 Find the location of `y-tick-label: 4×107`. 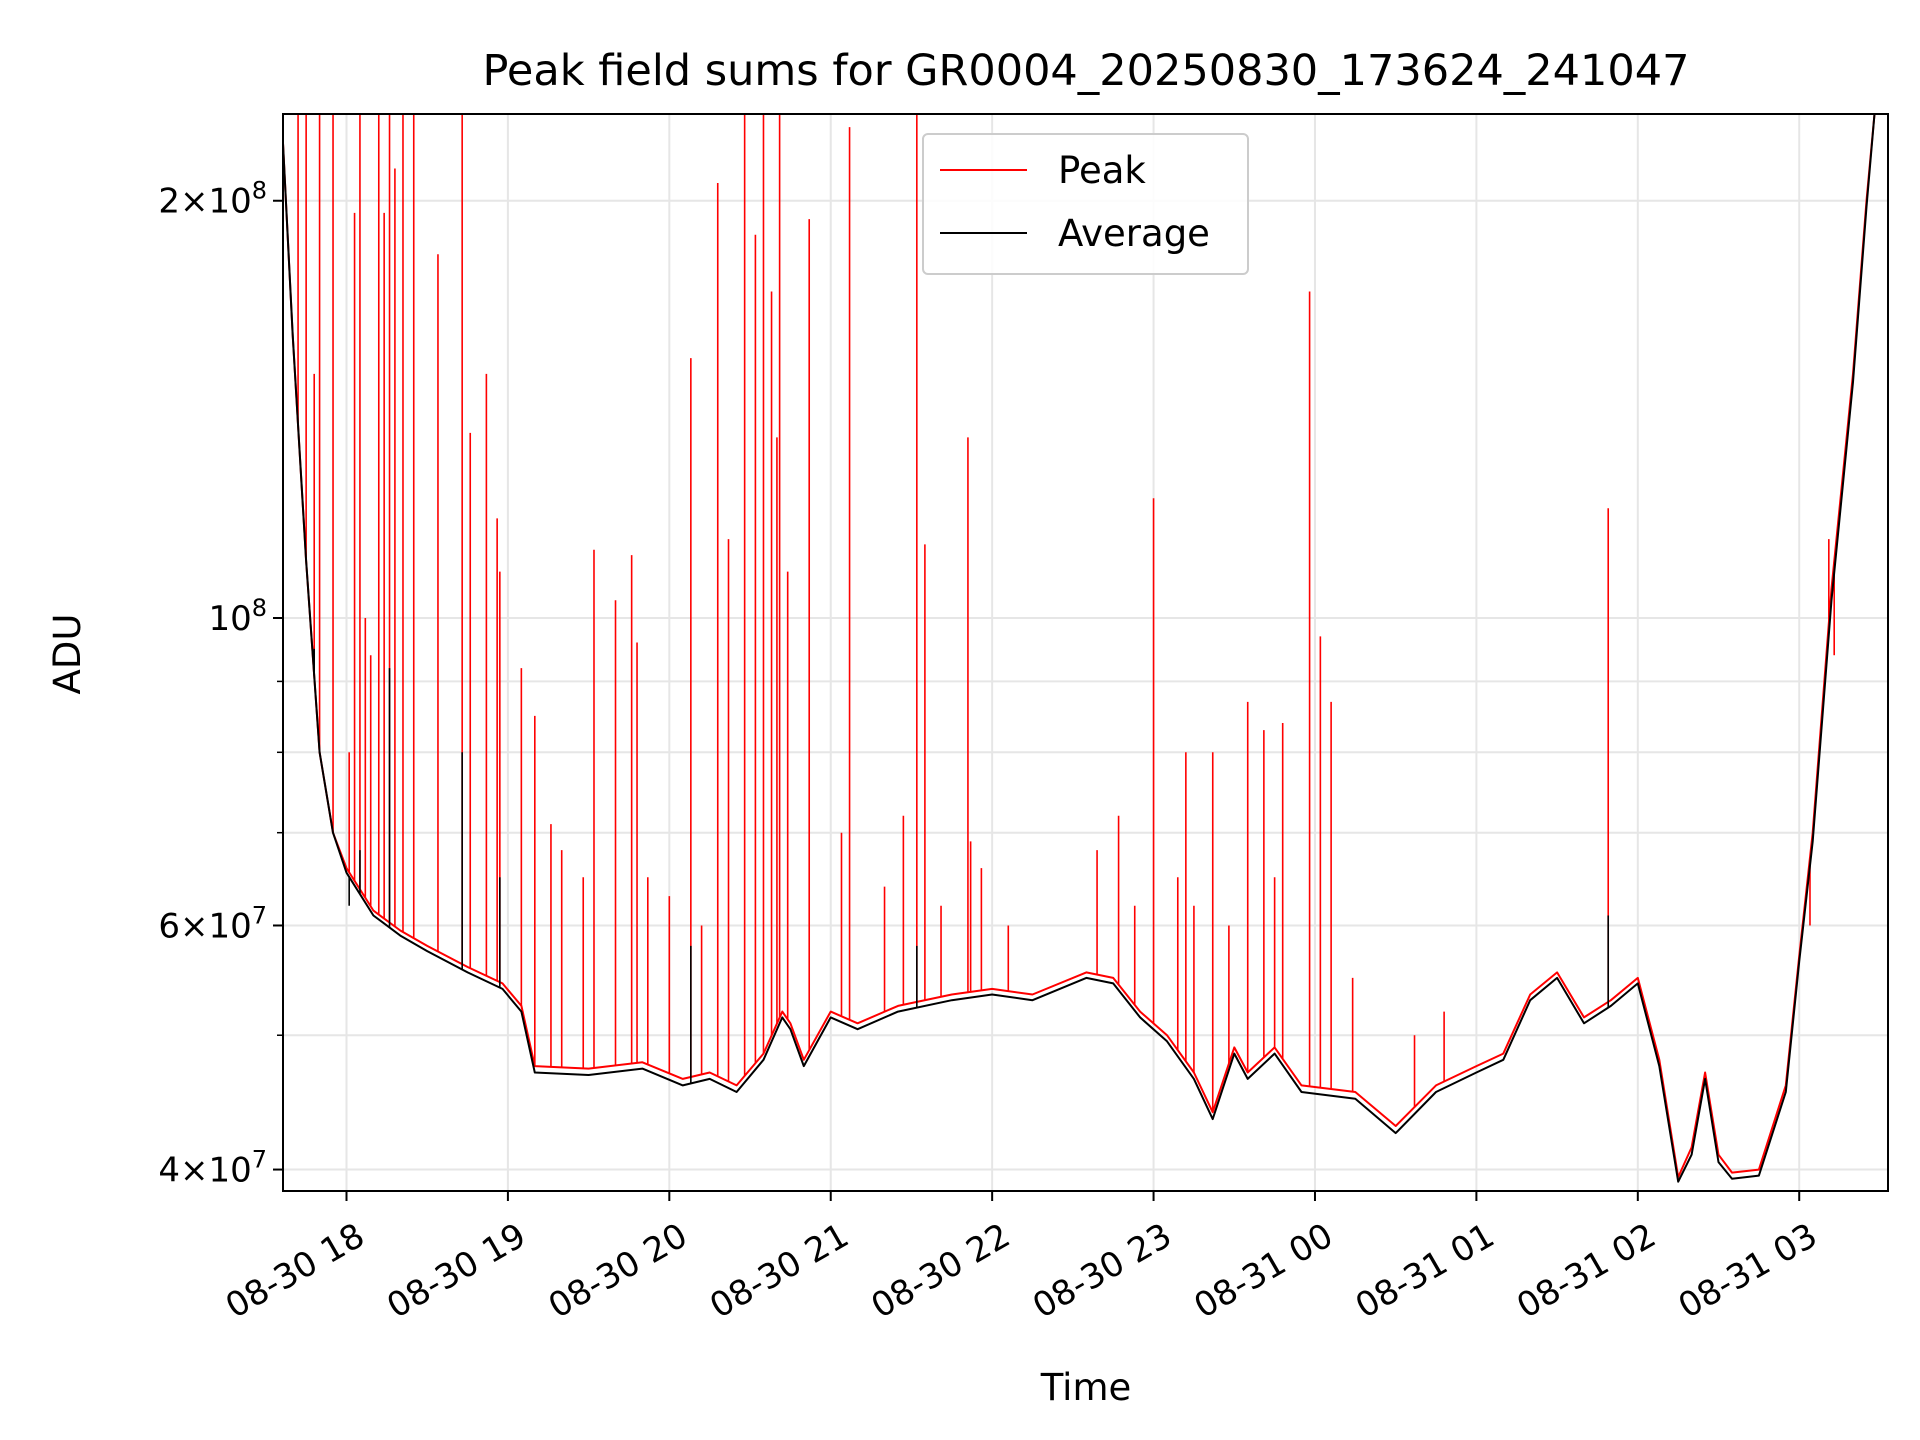

y-tick-label: 4×107 is located at coordinates (212, 1168).